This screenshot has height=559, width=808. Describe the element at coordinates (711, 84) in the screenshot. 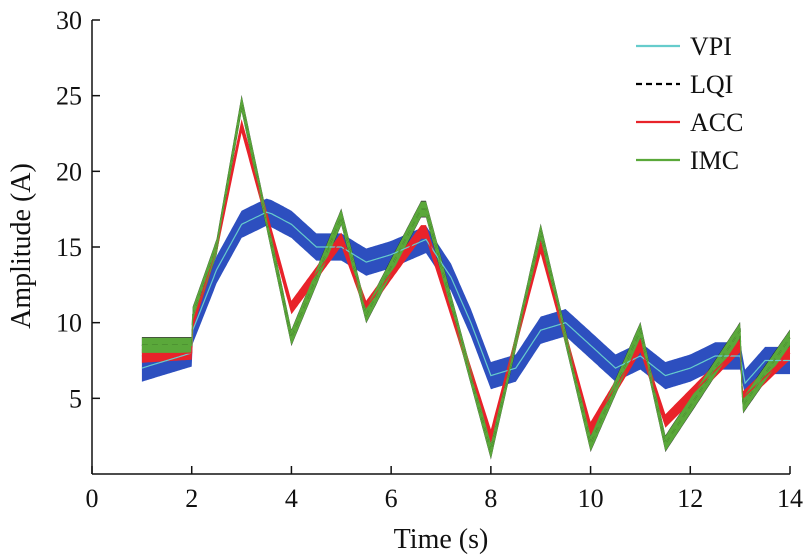

I see `legend-label-lqi: LQI` at that location.